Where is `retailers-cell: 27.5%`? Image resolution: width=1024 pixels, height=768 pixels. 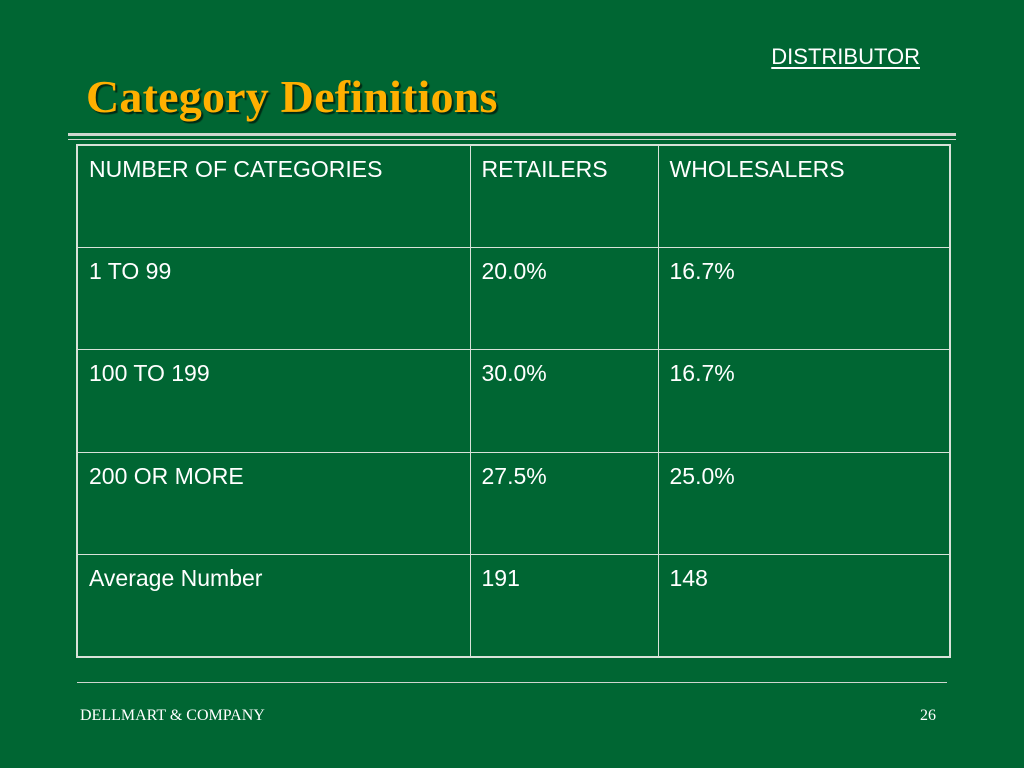 retailers-cell: 27.5% is located at coordinates (564, 503).